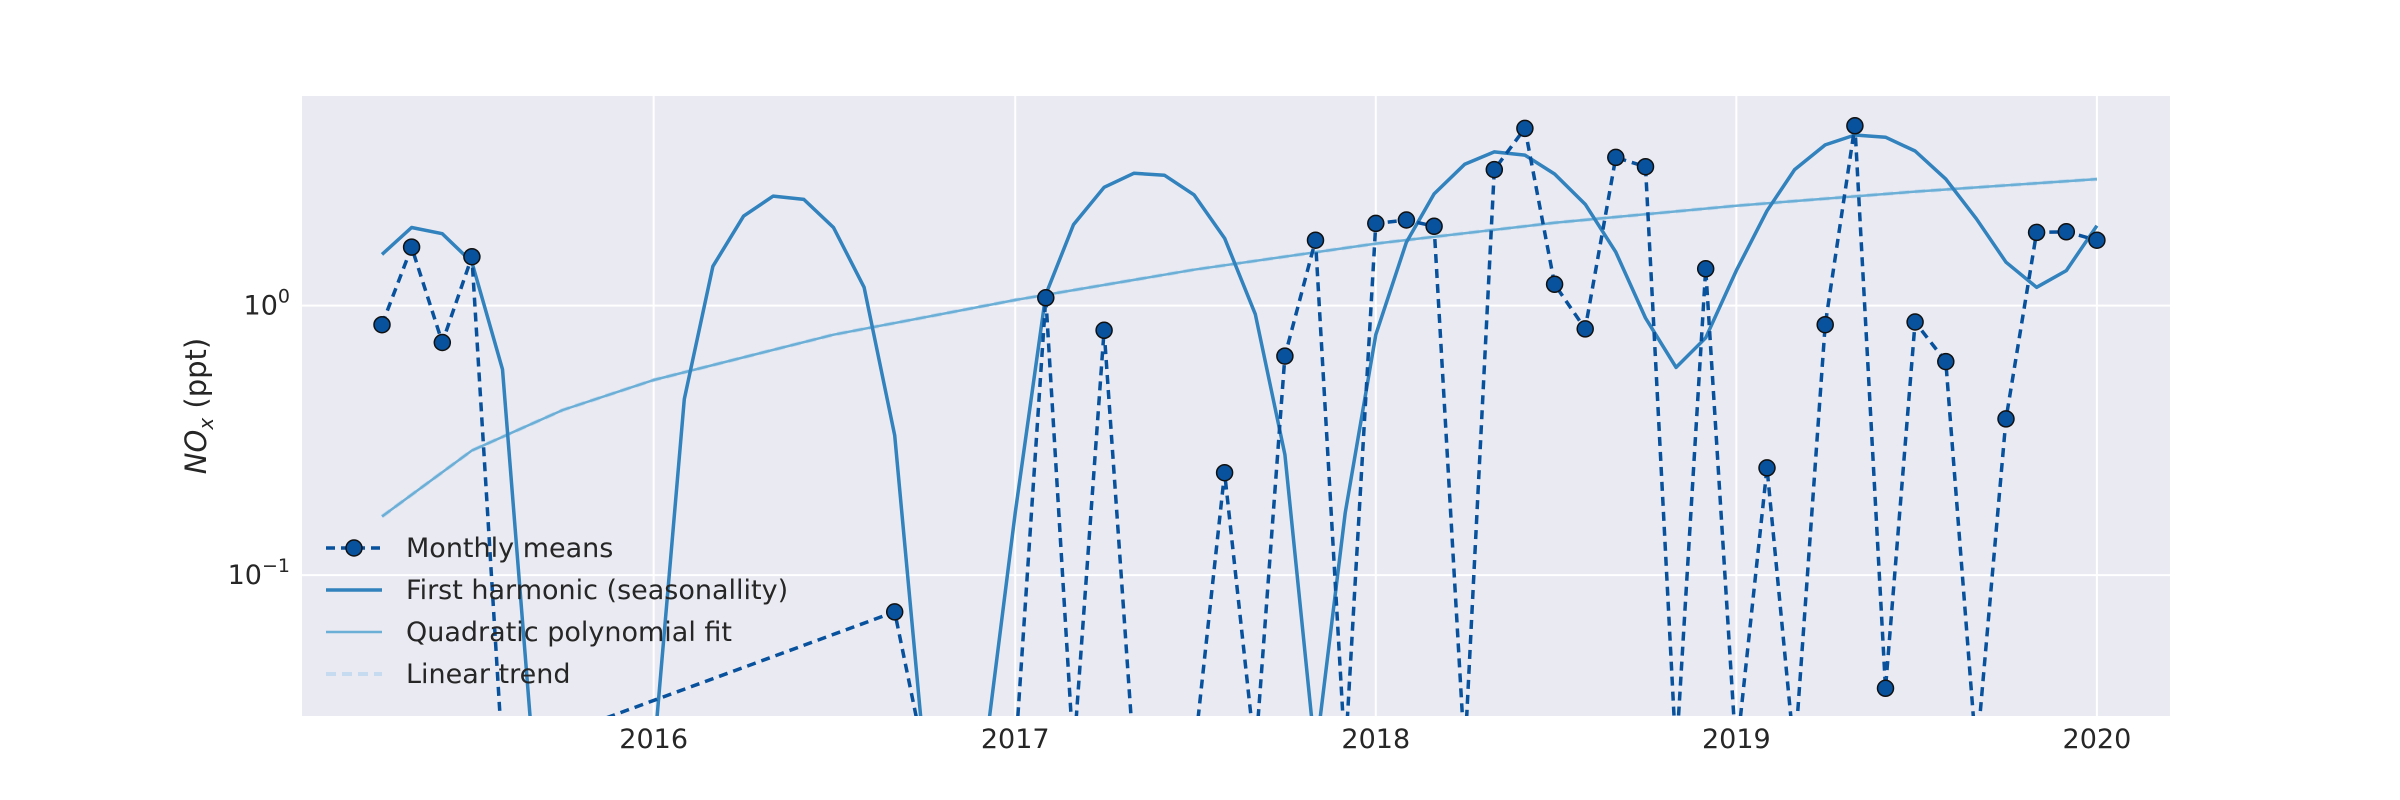  What do you see at coordinates (259, 438) in the screenshot?
I see `y-axis-ticks: 10⁰ 10⁻¹` at bounding box center [259, 438].